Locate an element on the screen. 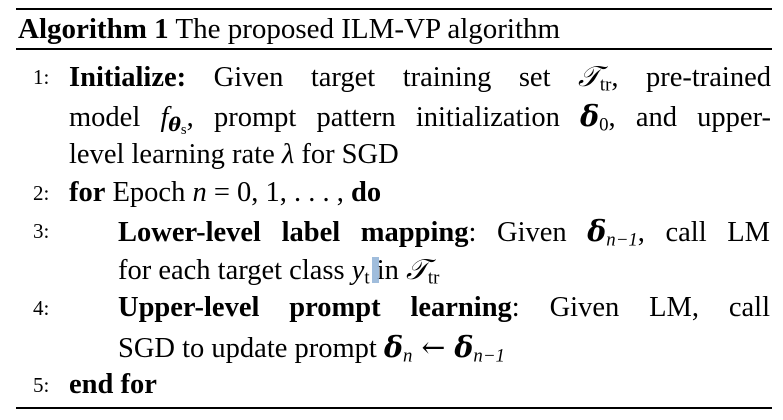  algorithm-title: The proposed ILM-VP algorithm is located at coordinates (368, 29).